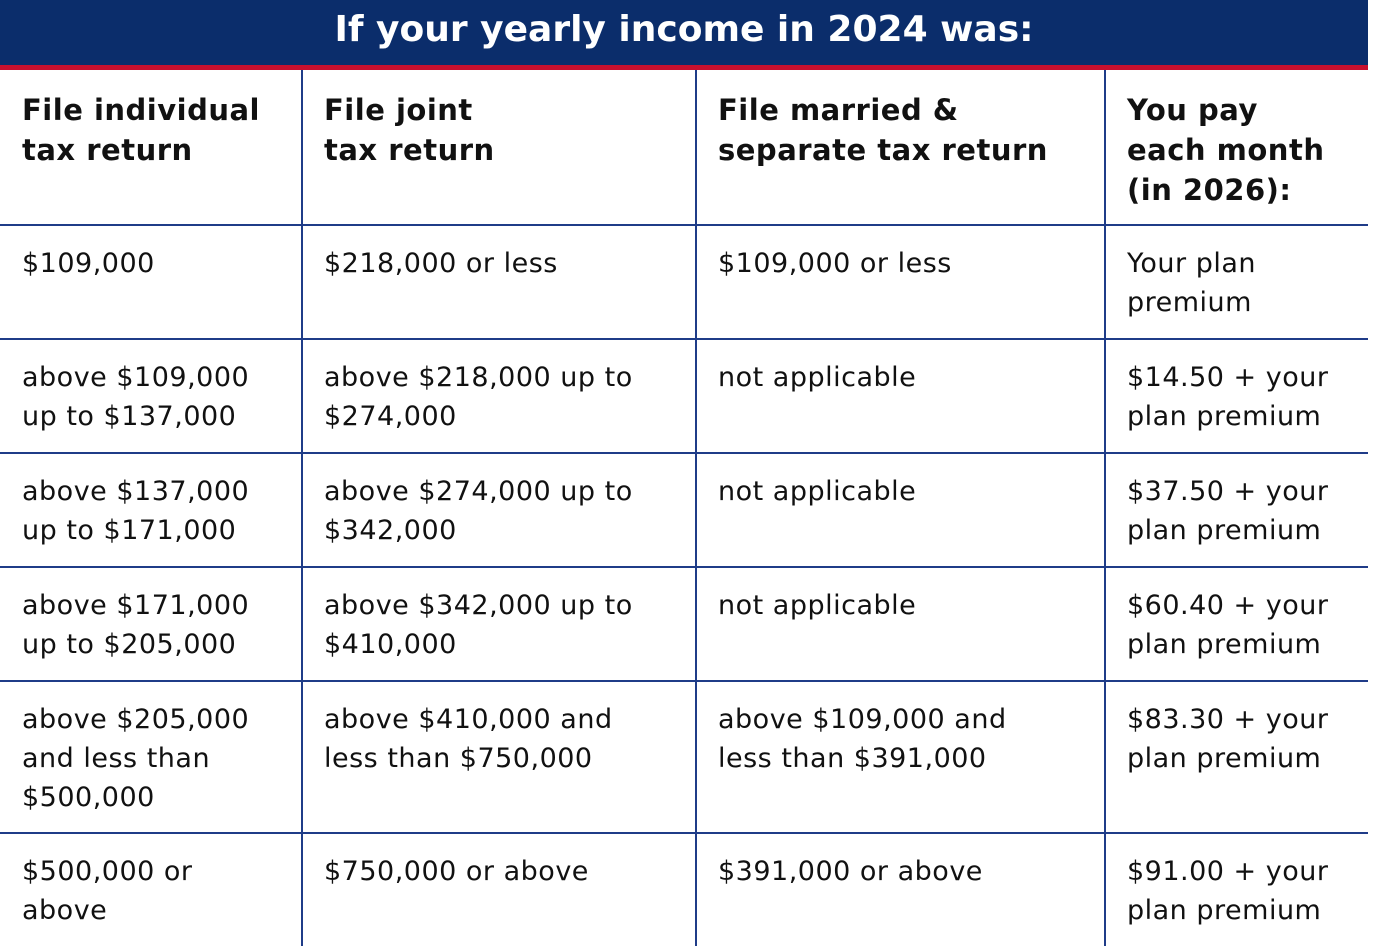 This screenshot has height=946, width=1374. I want to click on cell-line: $500,000 or, so click(107, 871).